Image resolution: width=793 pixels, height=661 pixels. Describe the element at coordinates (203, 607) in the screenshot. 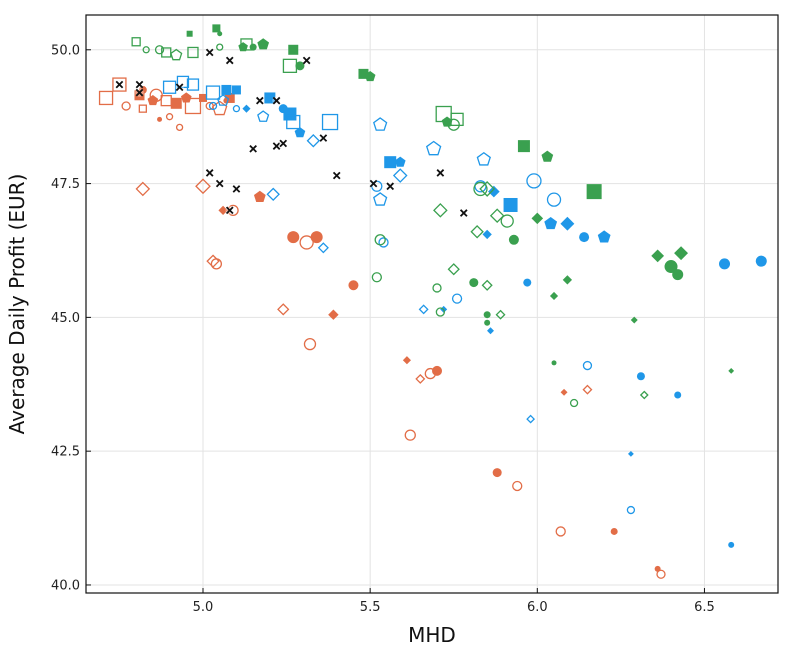

I see `x-tick-label: 5.0` at that location.